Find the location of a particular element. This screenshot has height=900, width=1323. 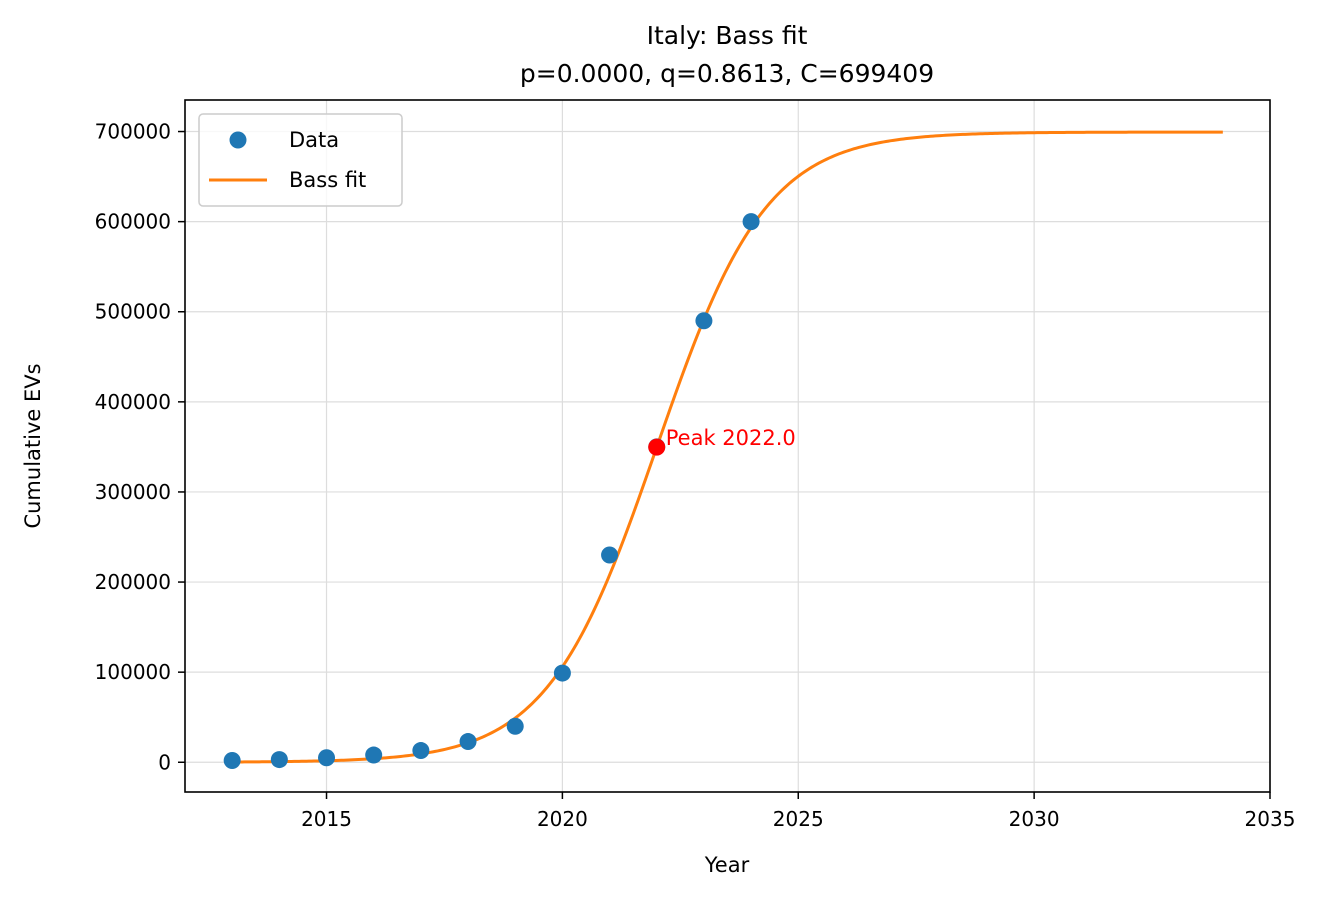

y-tick-label: 500000 is located at coordinates (133, 312).